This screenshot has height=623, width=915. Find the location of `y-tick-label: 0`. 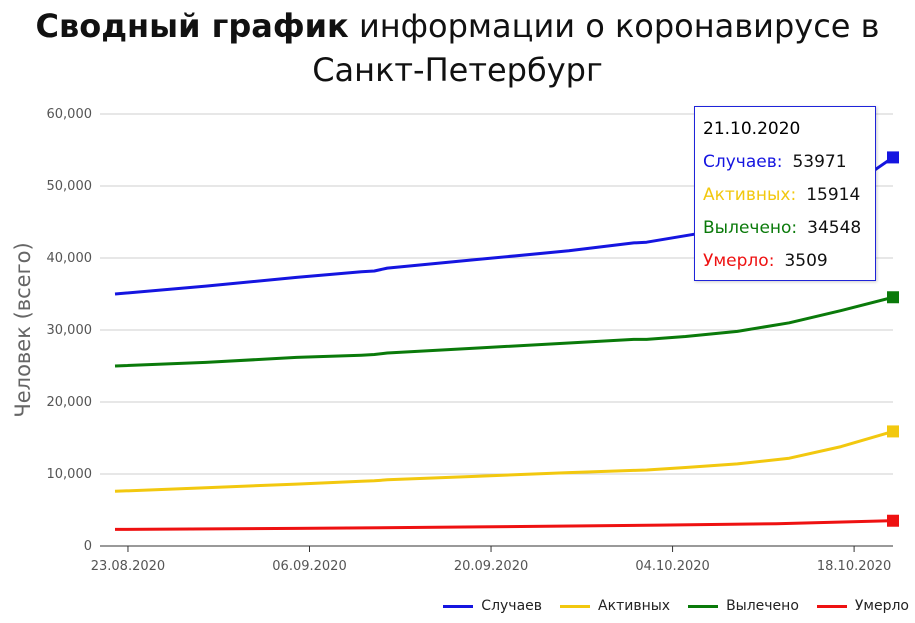

y-tick-label: 0 is located at coordinates (88, 546).